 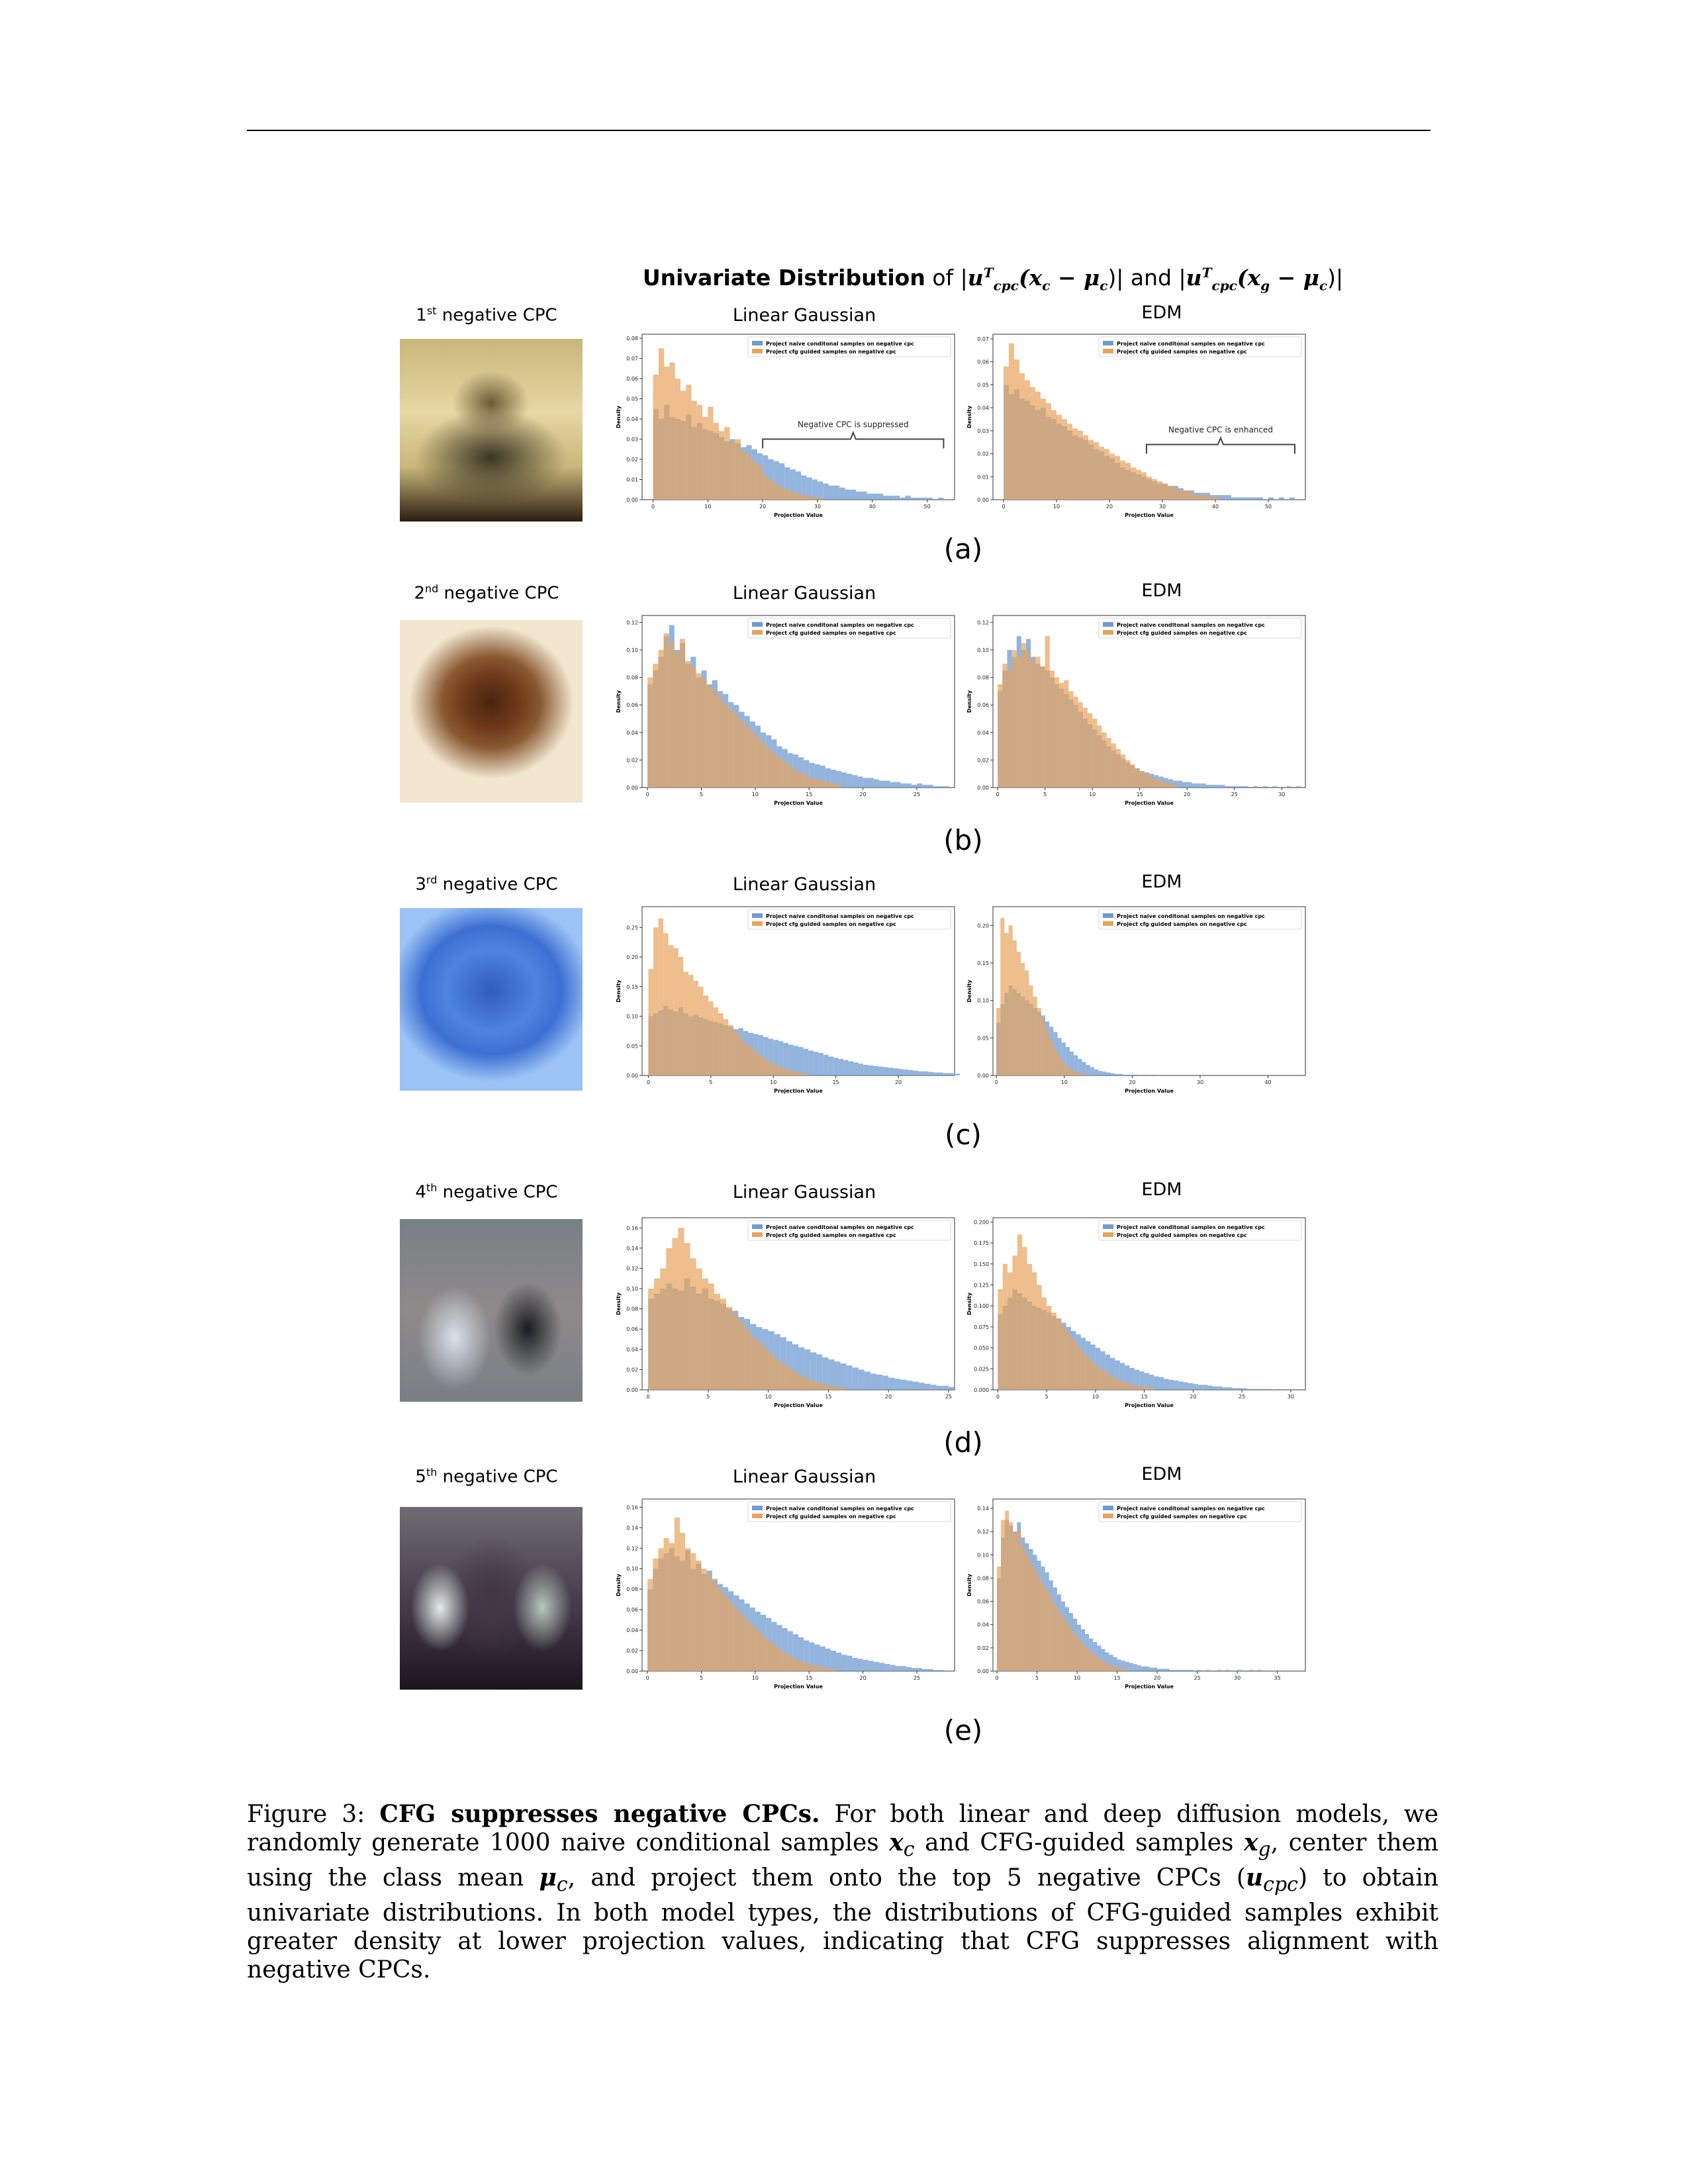 What do you see at coordinates (1281, 795) in the screenshot?
I see `x-tick-label: 30` at bounding box center [1281, 795].